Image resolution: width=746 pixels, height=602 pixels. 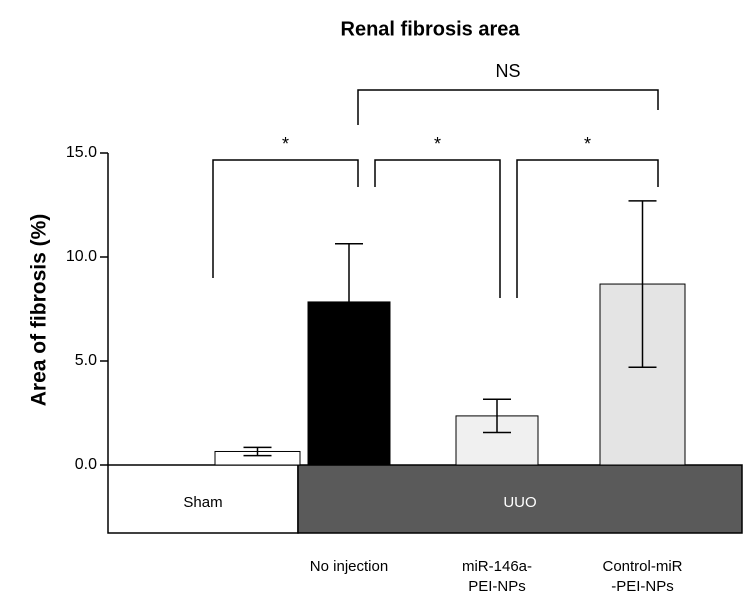 What do you see at coordinates (81, 256) in the screenshot?
I see `y-tick-label: 10.0` at bounding box center [81, 256].